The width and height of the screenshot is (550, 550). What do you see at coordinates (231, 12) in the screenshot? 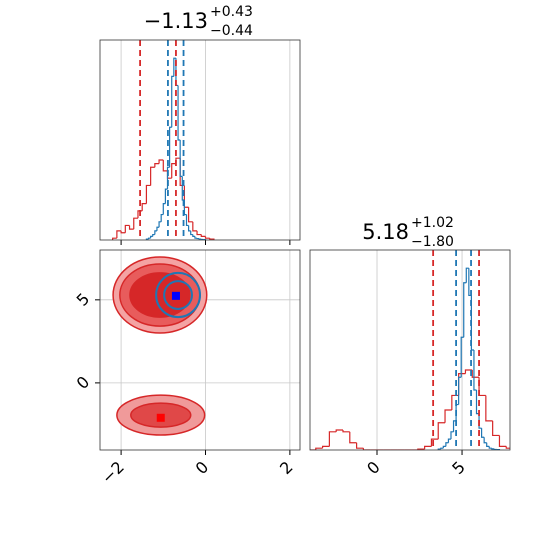
I see `title-upper-error: +0.43` at bounding box center [231, 12].